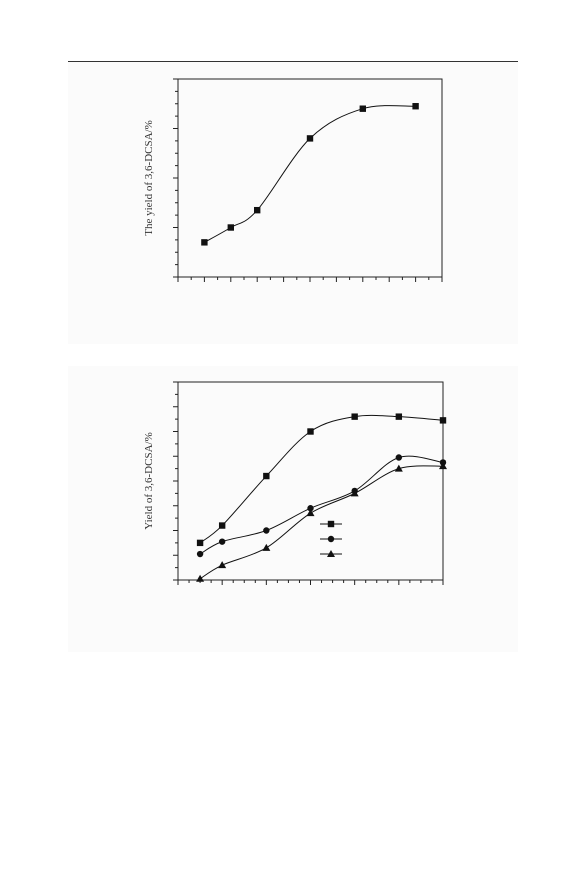 Image resolution: width=585 pixels, height=888 pixels. I want to click on legend-marker-circle, so click(331, 539).